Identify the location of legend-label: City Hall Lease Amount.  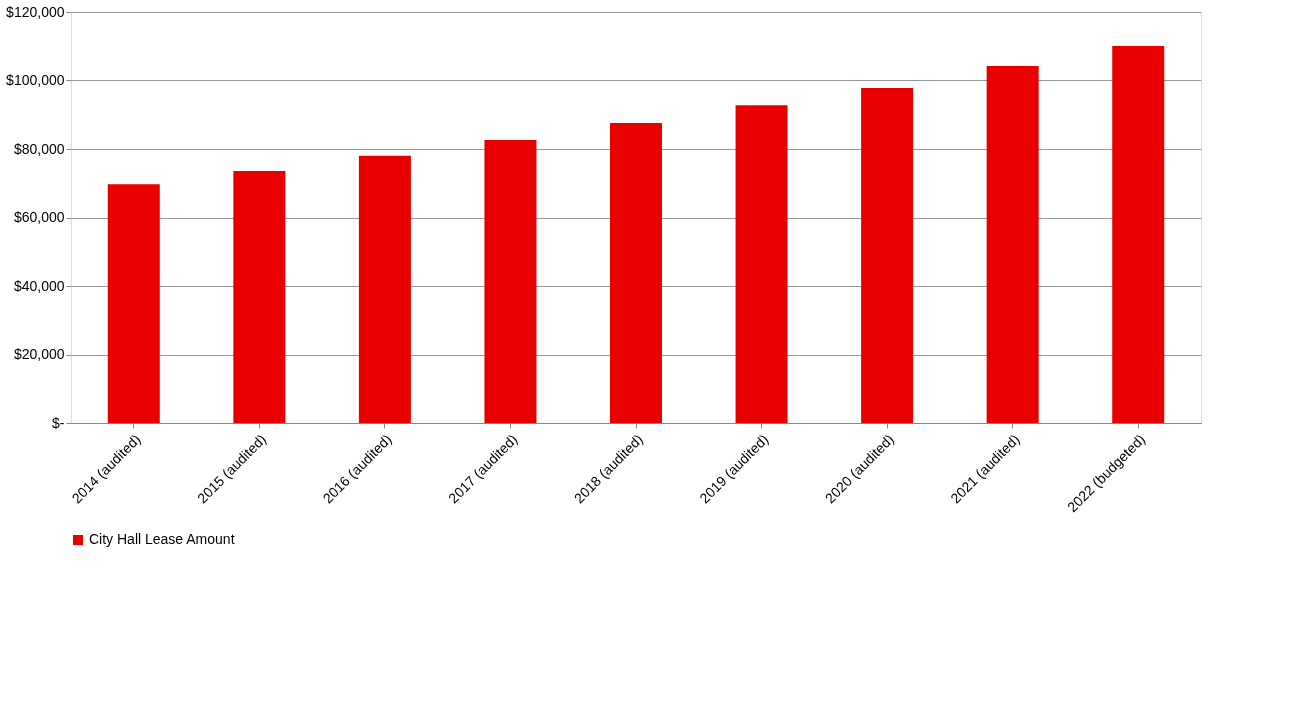
(162, 539).